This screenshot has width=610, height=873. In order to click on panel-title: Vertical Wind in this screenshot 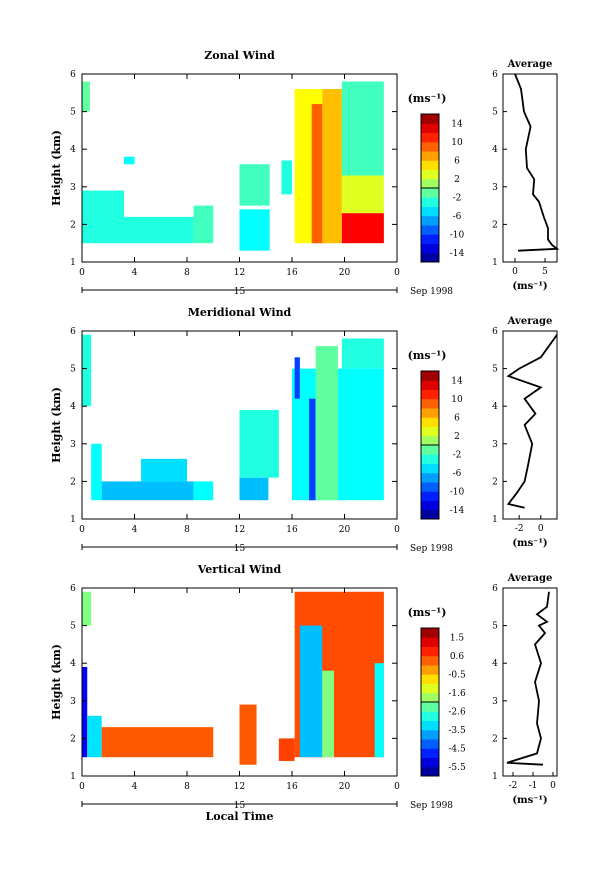, I will do `click(239, 569)`.